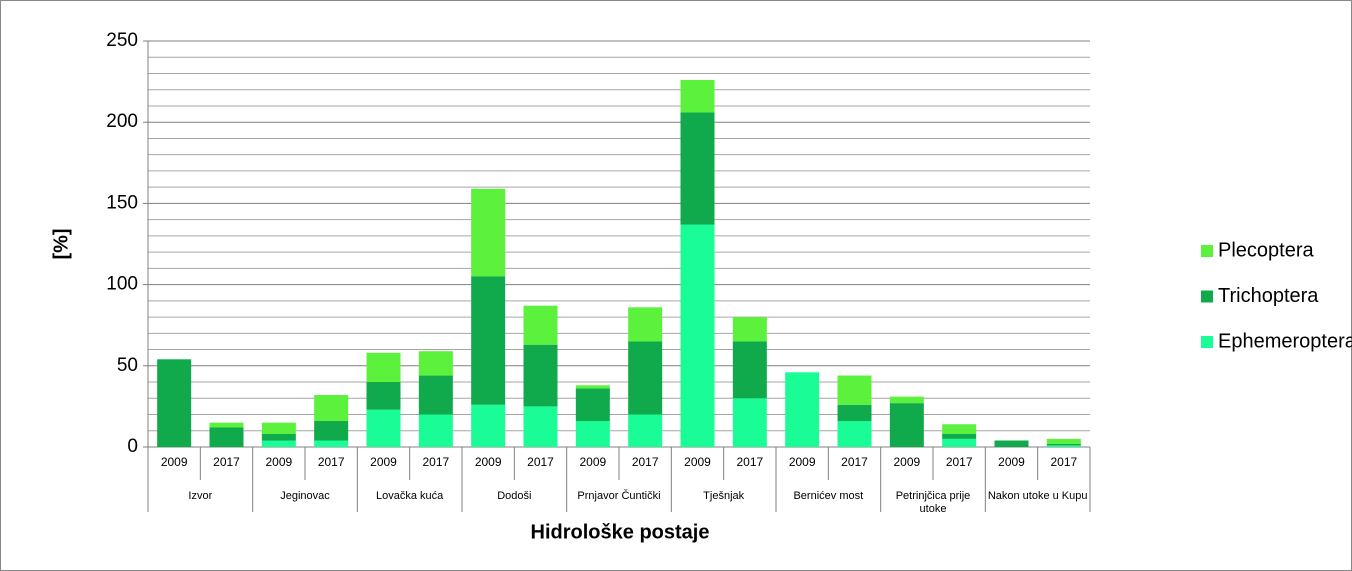  What do you see at coordinates (127, 365) in the screenshot?
I see `y-tick-label: 50` at bounding box center [127, 365].